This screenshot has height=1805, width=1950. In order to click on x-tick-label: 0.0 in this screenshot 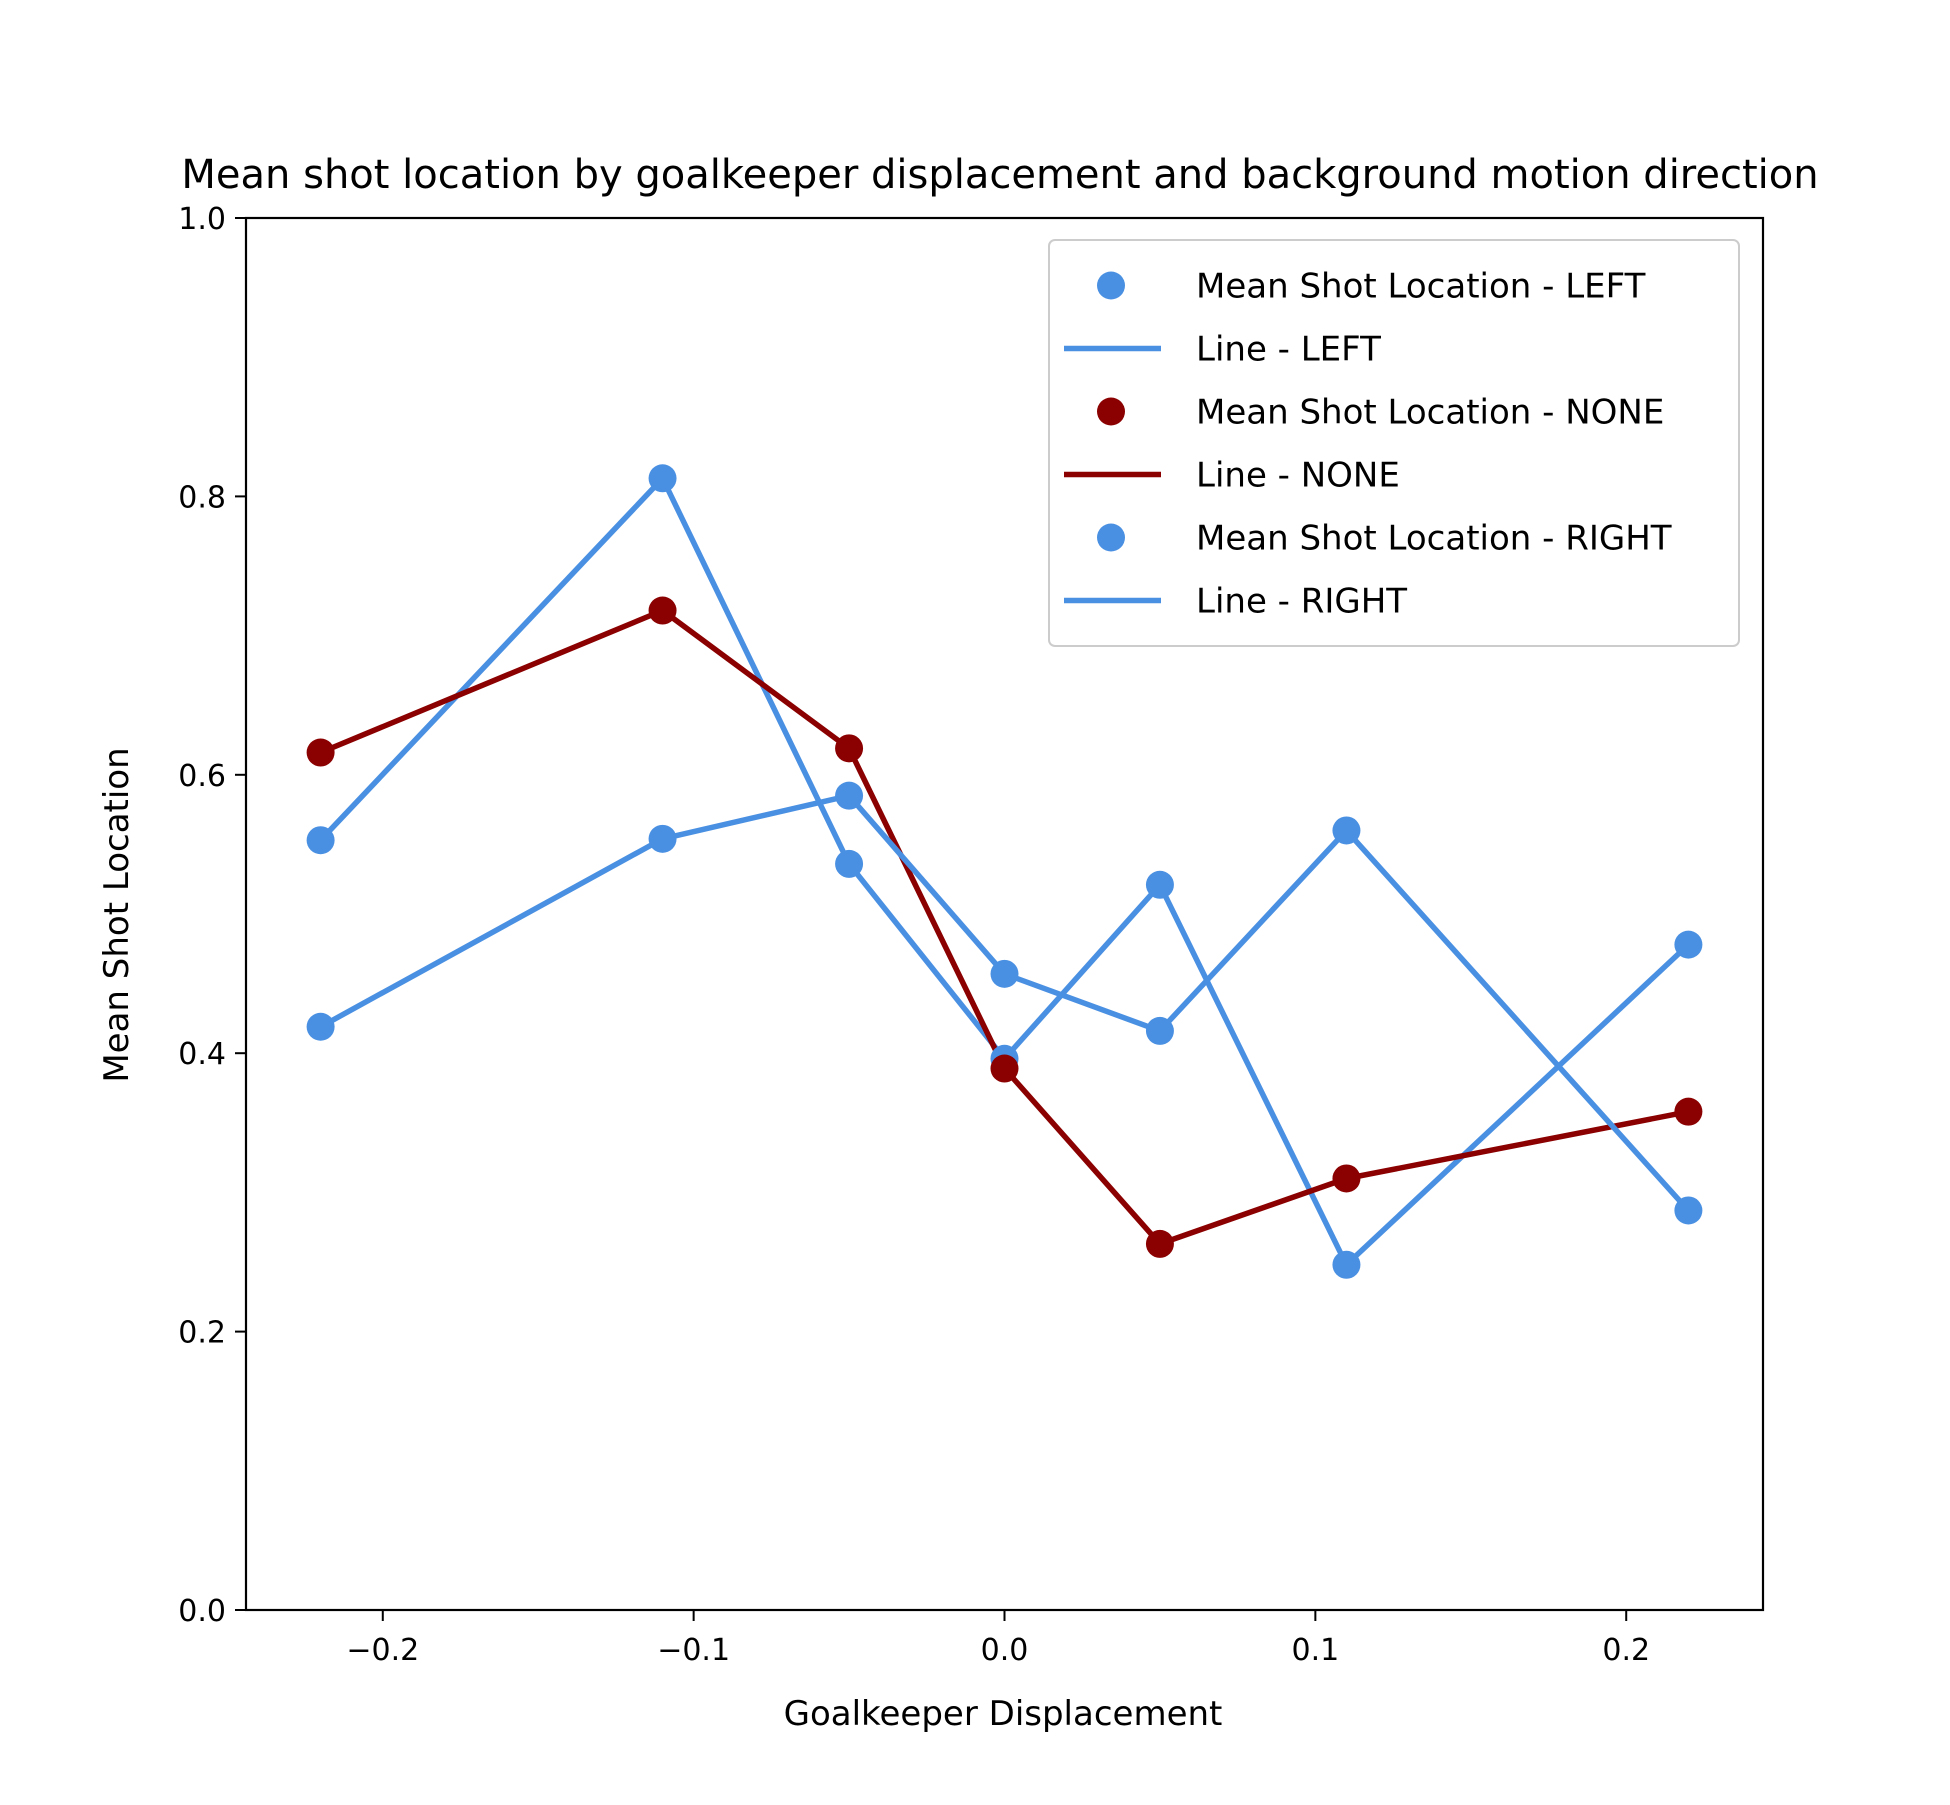, I will do `click(1005, 1650)`.